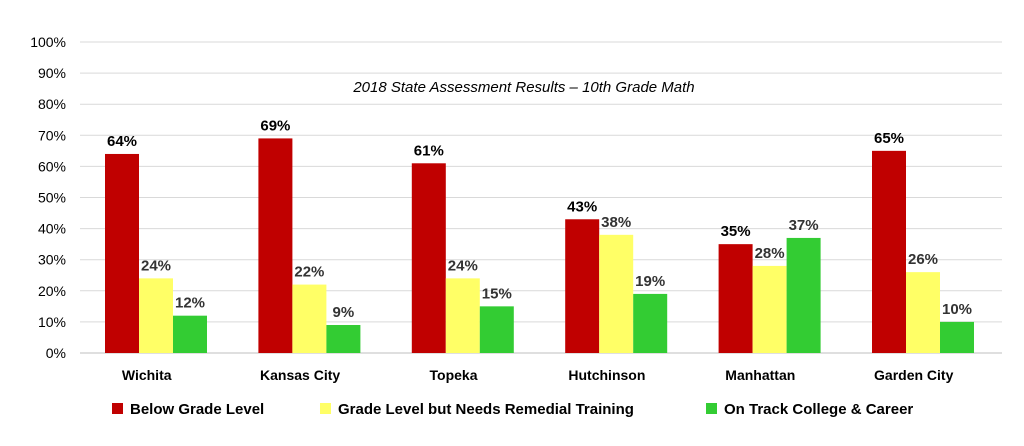 This screenshot has height=446, width=1024. I want to click on data-label: 43%, so click(582, 206).